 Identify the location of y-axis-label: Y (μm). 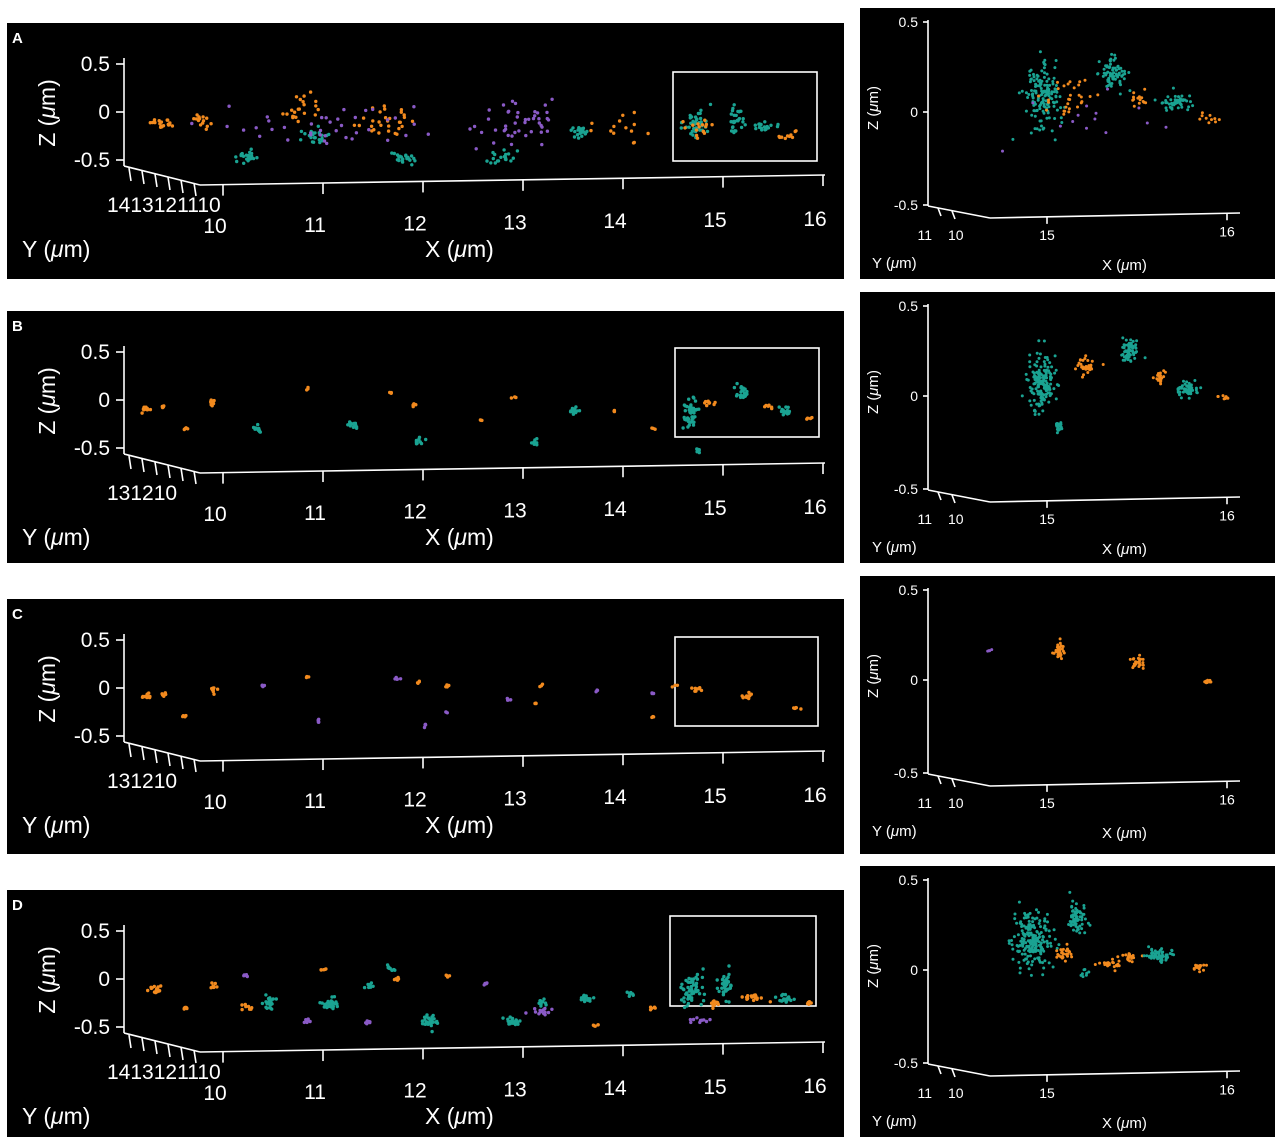
(56, 249).